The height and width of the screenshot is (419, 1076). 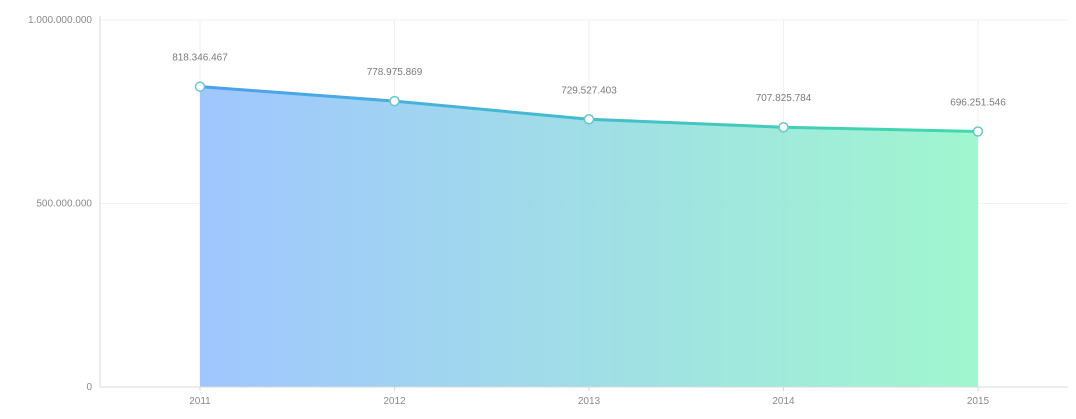 I want to click on x-tick-label: 2012, so click(x=394, y=401).